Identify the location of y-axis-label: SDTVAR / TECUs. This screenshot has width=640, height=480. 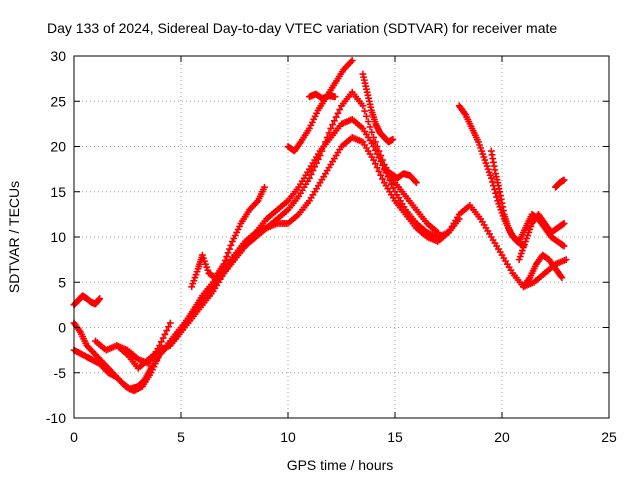
(14, 237).